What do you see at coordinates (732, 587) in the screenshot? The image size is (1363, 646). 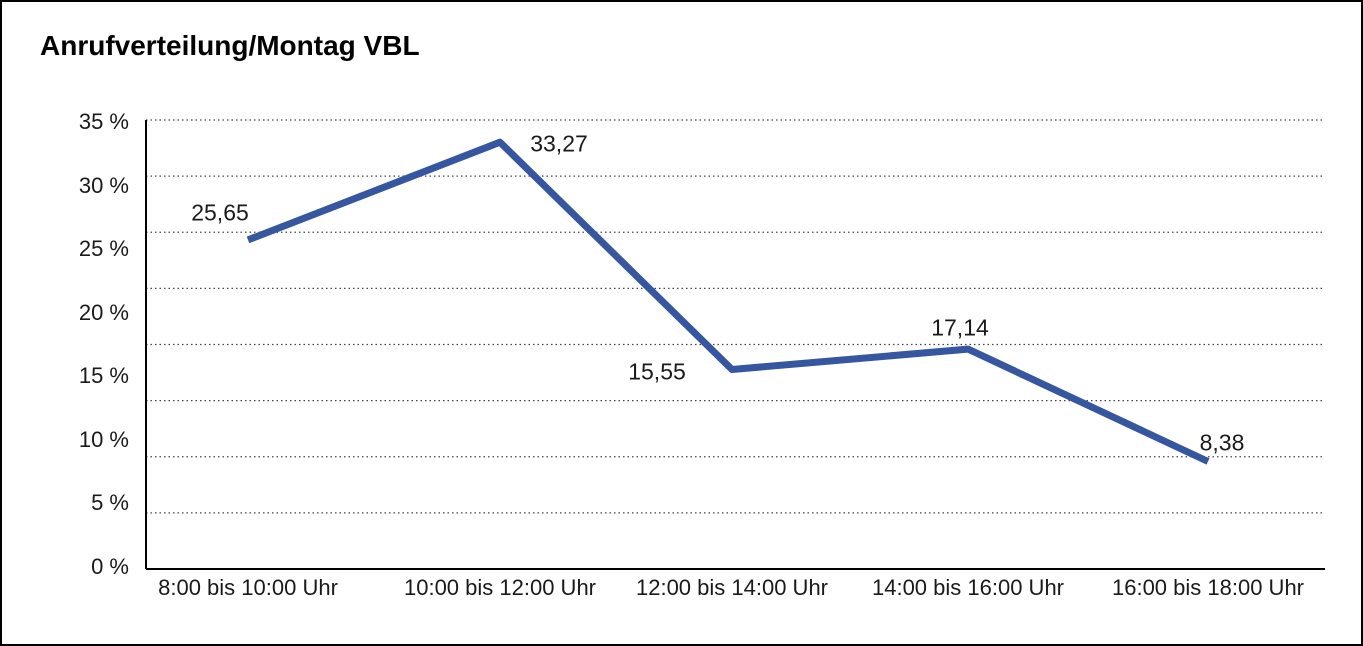 I see `x-category-label: 12:00 bis 14:00 Uhr` at bounding box center [732, 587].